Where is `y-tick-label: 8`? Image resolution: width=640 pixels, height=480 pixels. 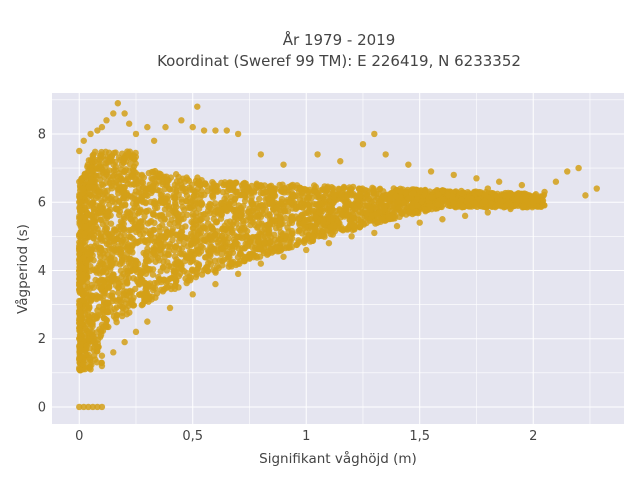 y-tick-label: 8 is located at coordinates (42, 134).